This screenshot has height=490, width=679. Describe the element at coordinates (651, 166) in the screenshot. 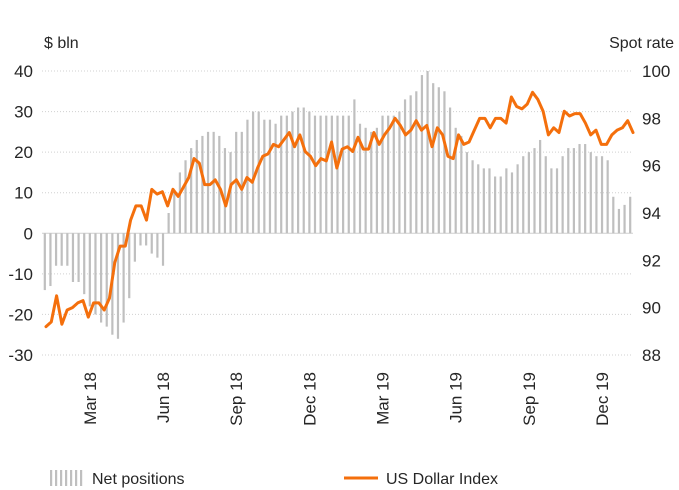

I see `right-tick-label: 96` at that location.